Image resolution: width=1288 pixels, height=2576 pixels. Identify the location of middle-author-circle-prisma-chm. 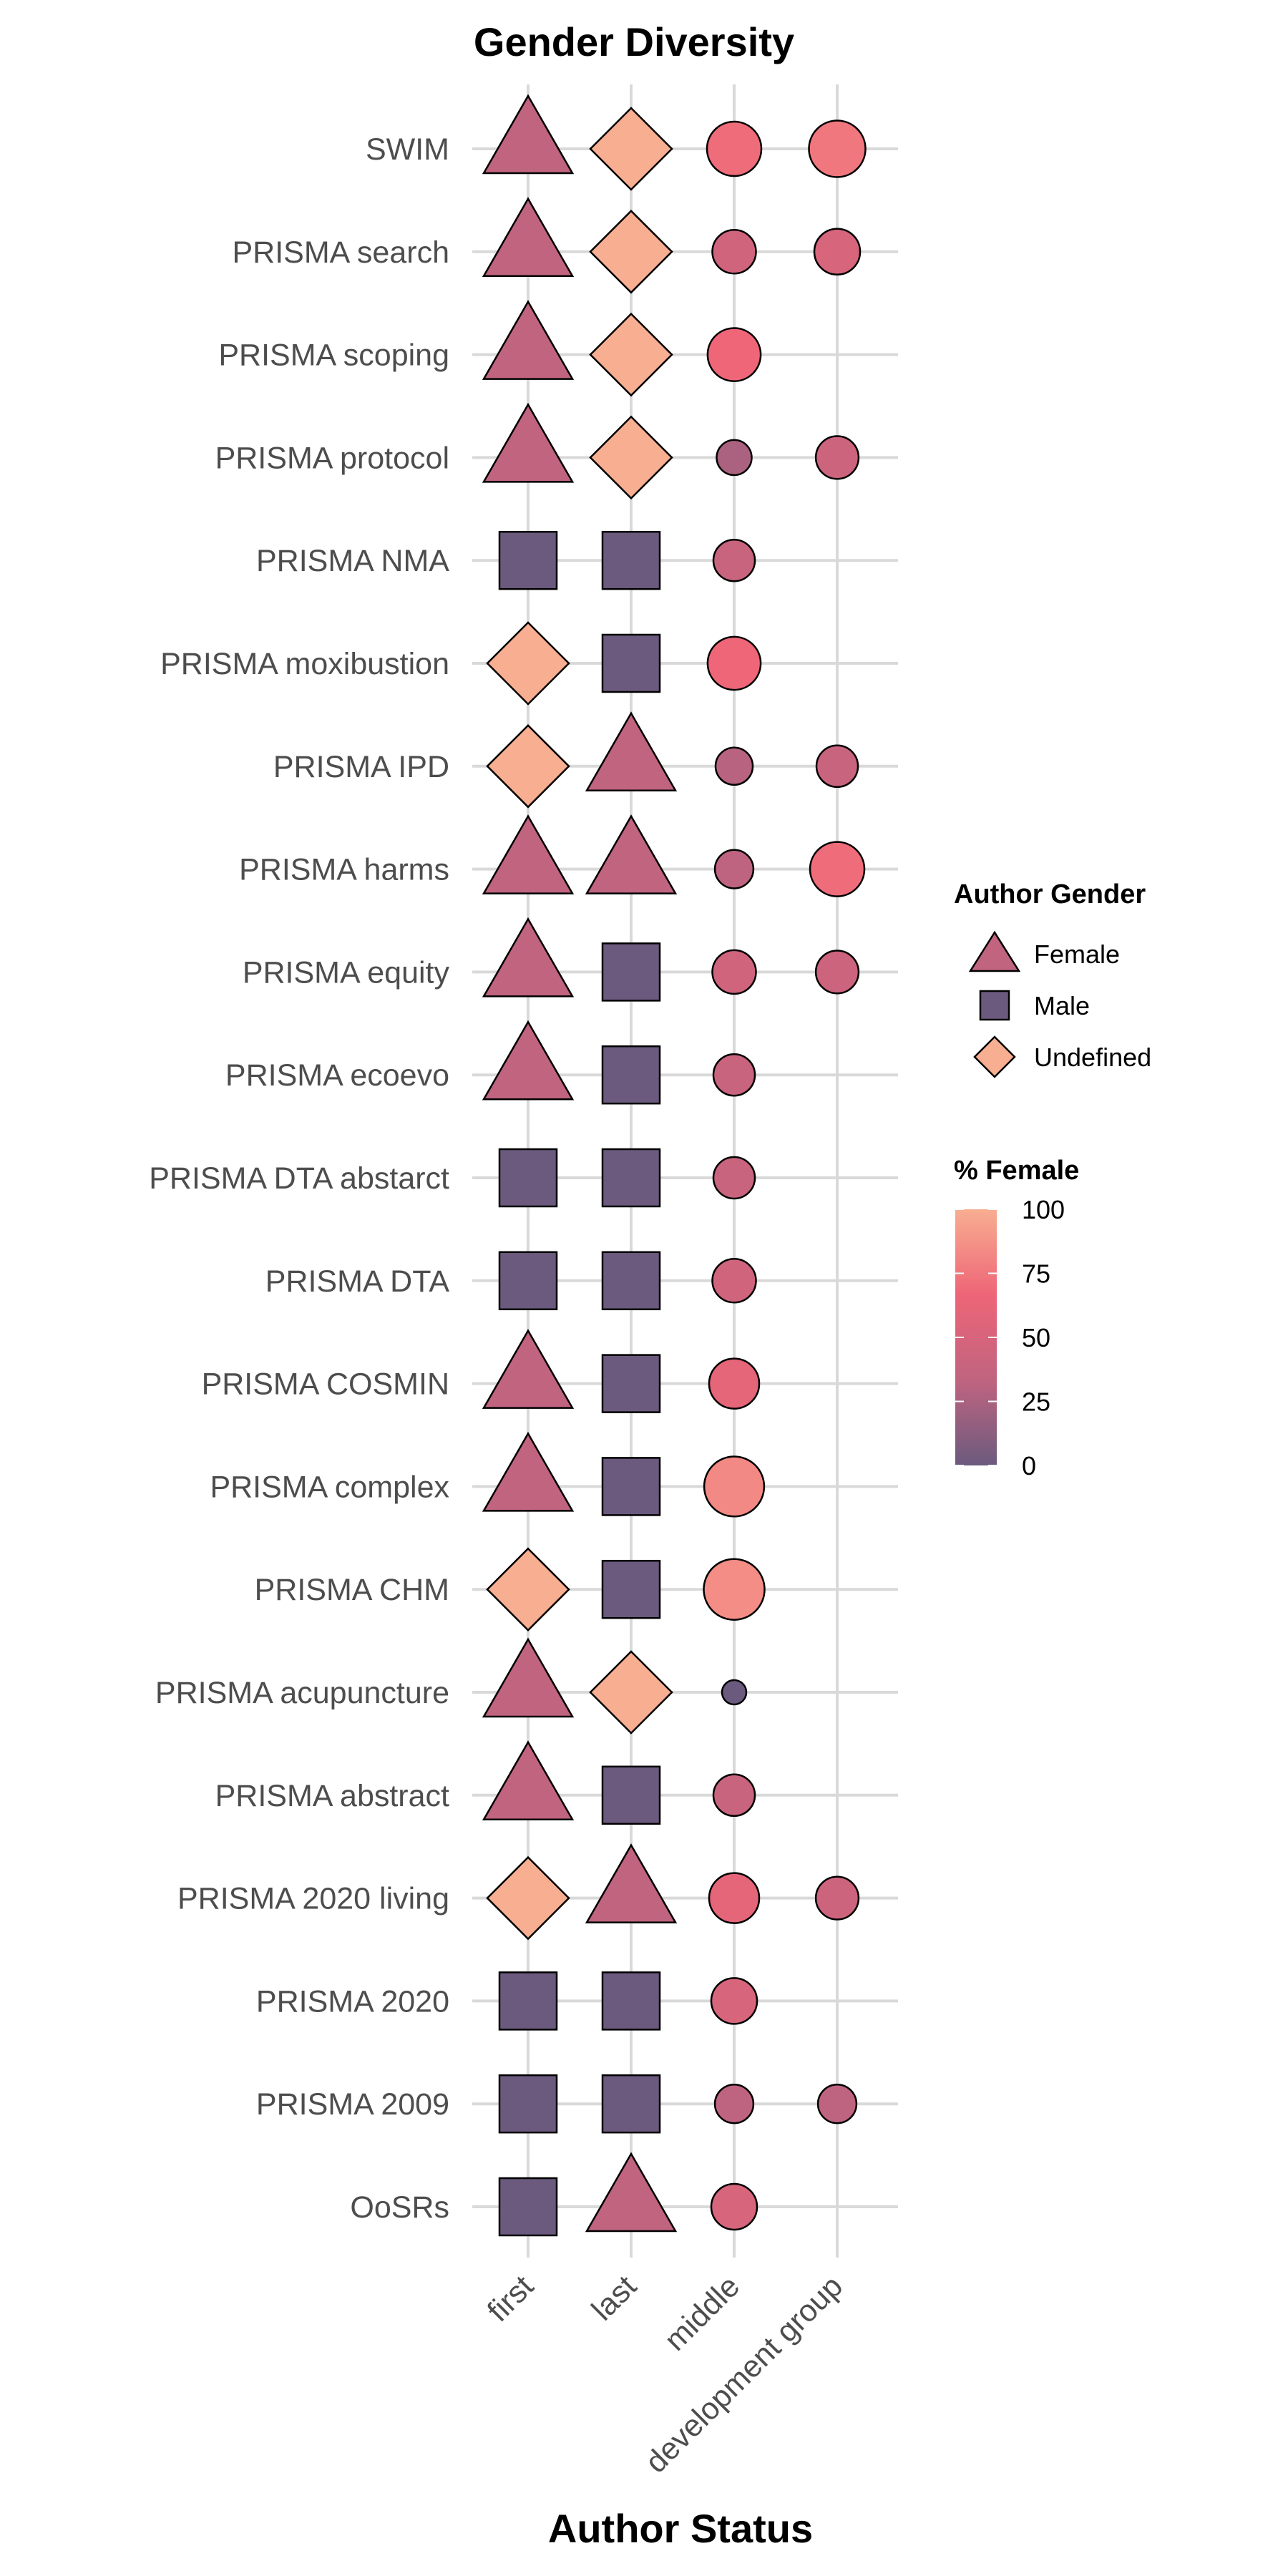
(735, 1589).